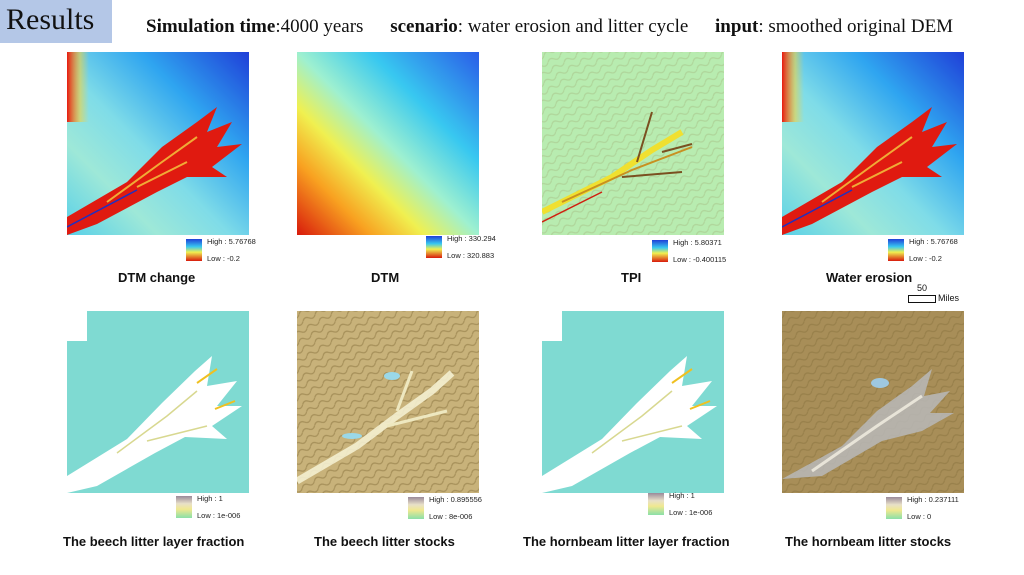  Describe the element at coordinates (573, 26) in the screenshot. I see `subtitle-value-scenario: : water erosion and litter cycle` at that location.